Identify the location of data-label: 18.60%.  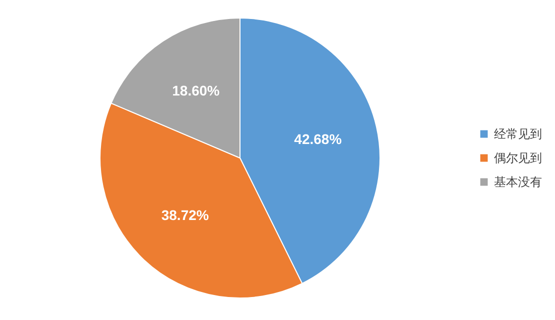
(196, 90).